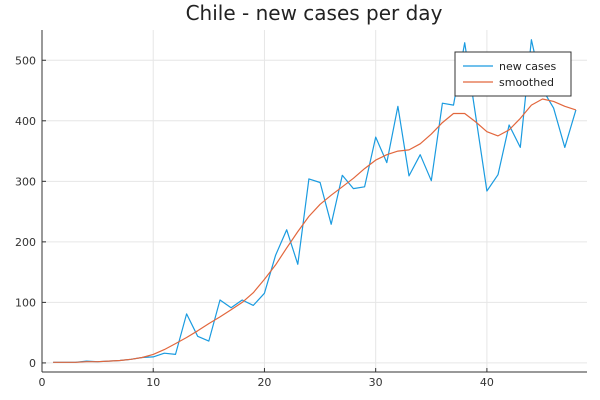 This screenshot has height=400, width=600. Describe the element at coordinates (376, 382) in the screenshot. I see `x-tick-label: 30` at that location.